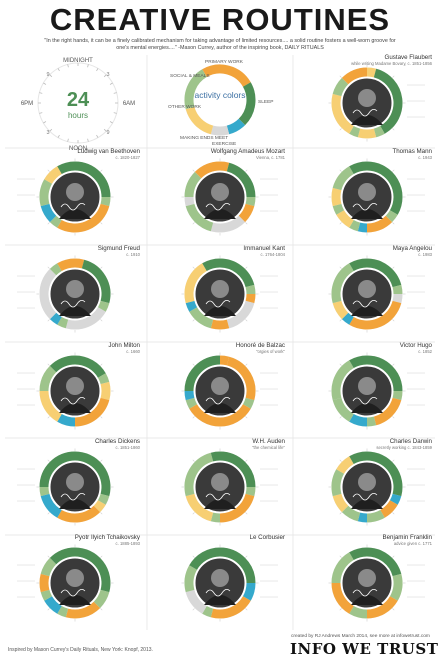 The height and width of the screenshot is (660, 440). What do you see at coordinates (364, 649) in the screenshot?
I see `footer-brand: INFO WE TRUST` at bounding box center [364, 649].